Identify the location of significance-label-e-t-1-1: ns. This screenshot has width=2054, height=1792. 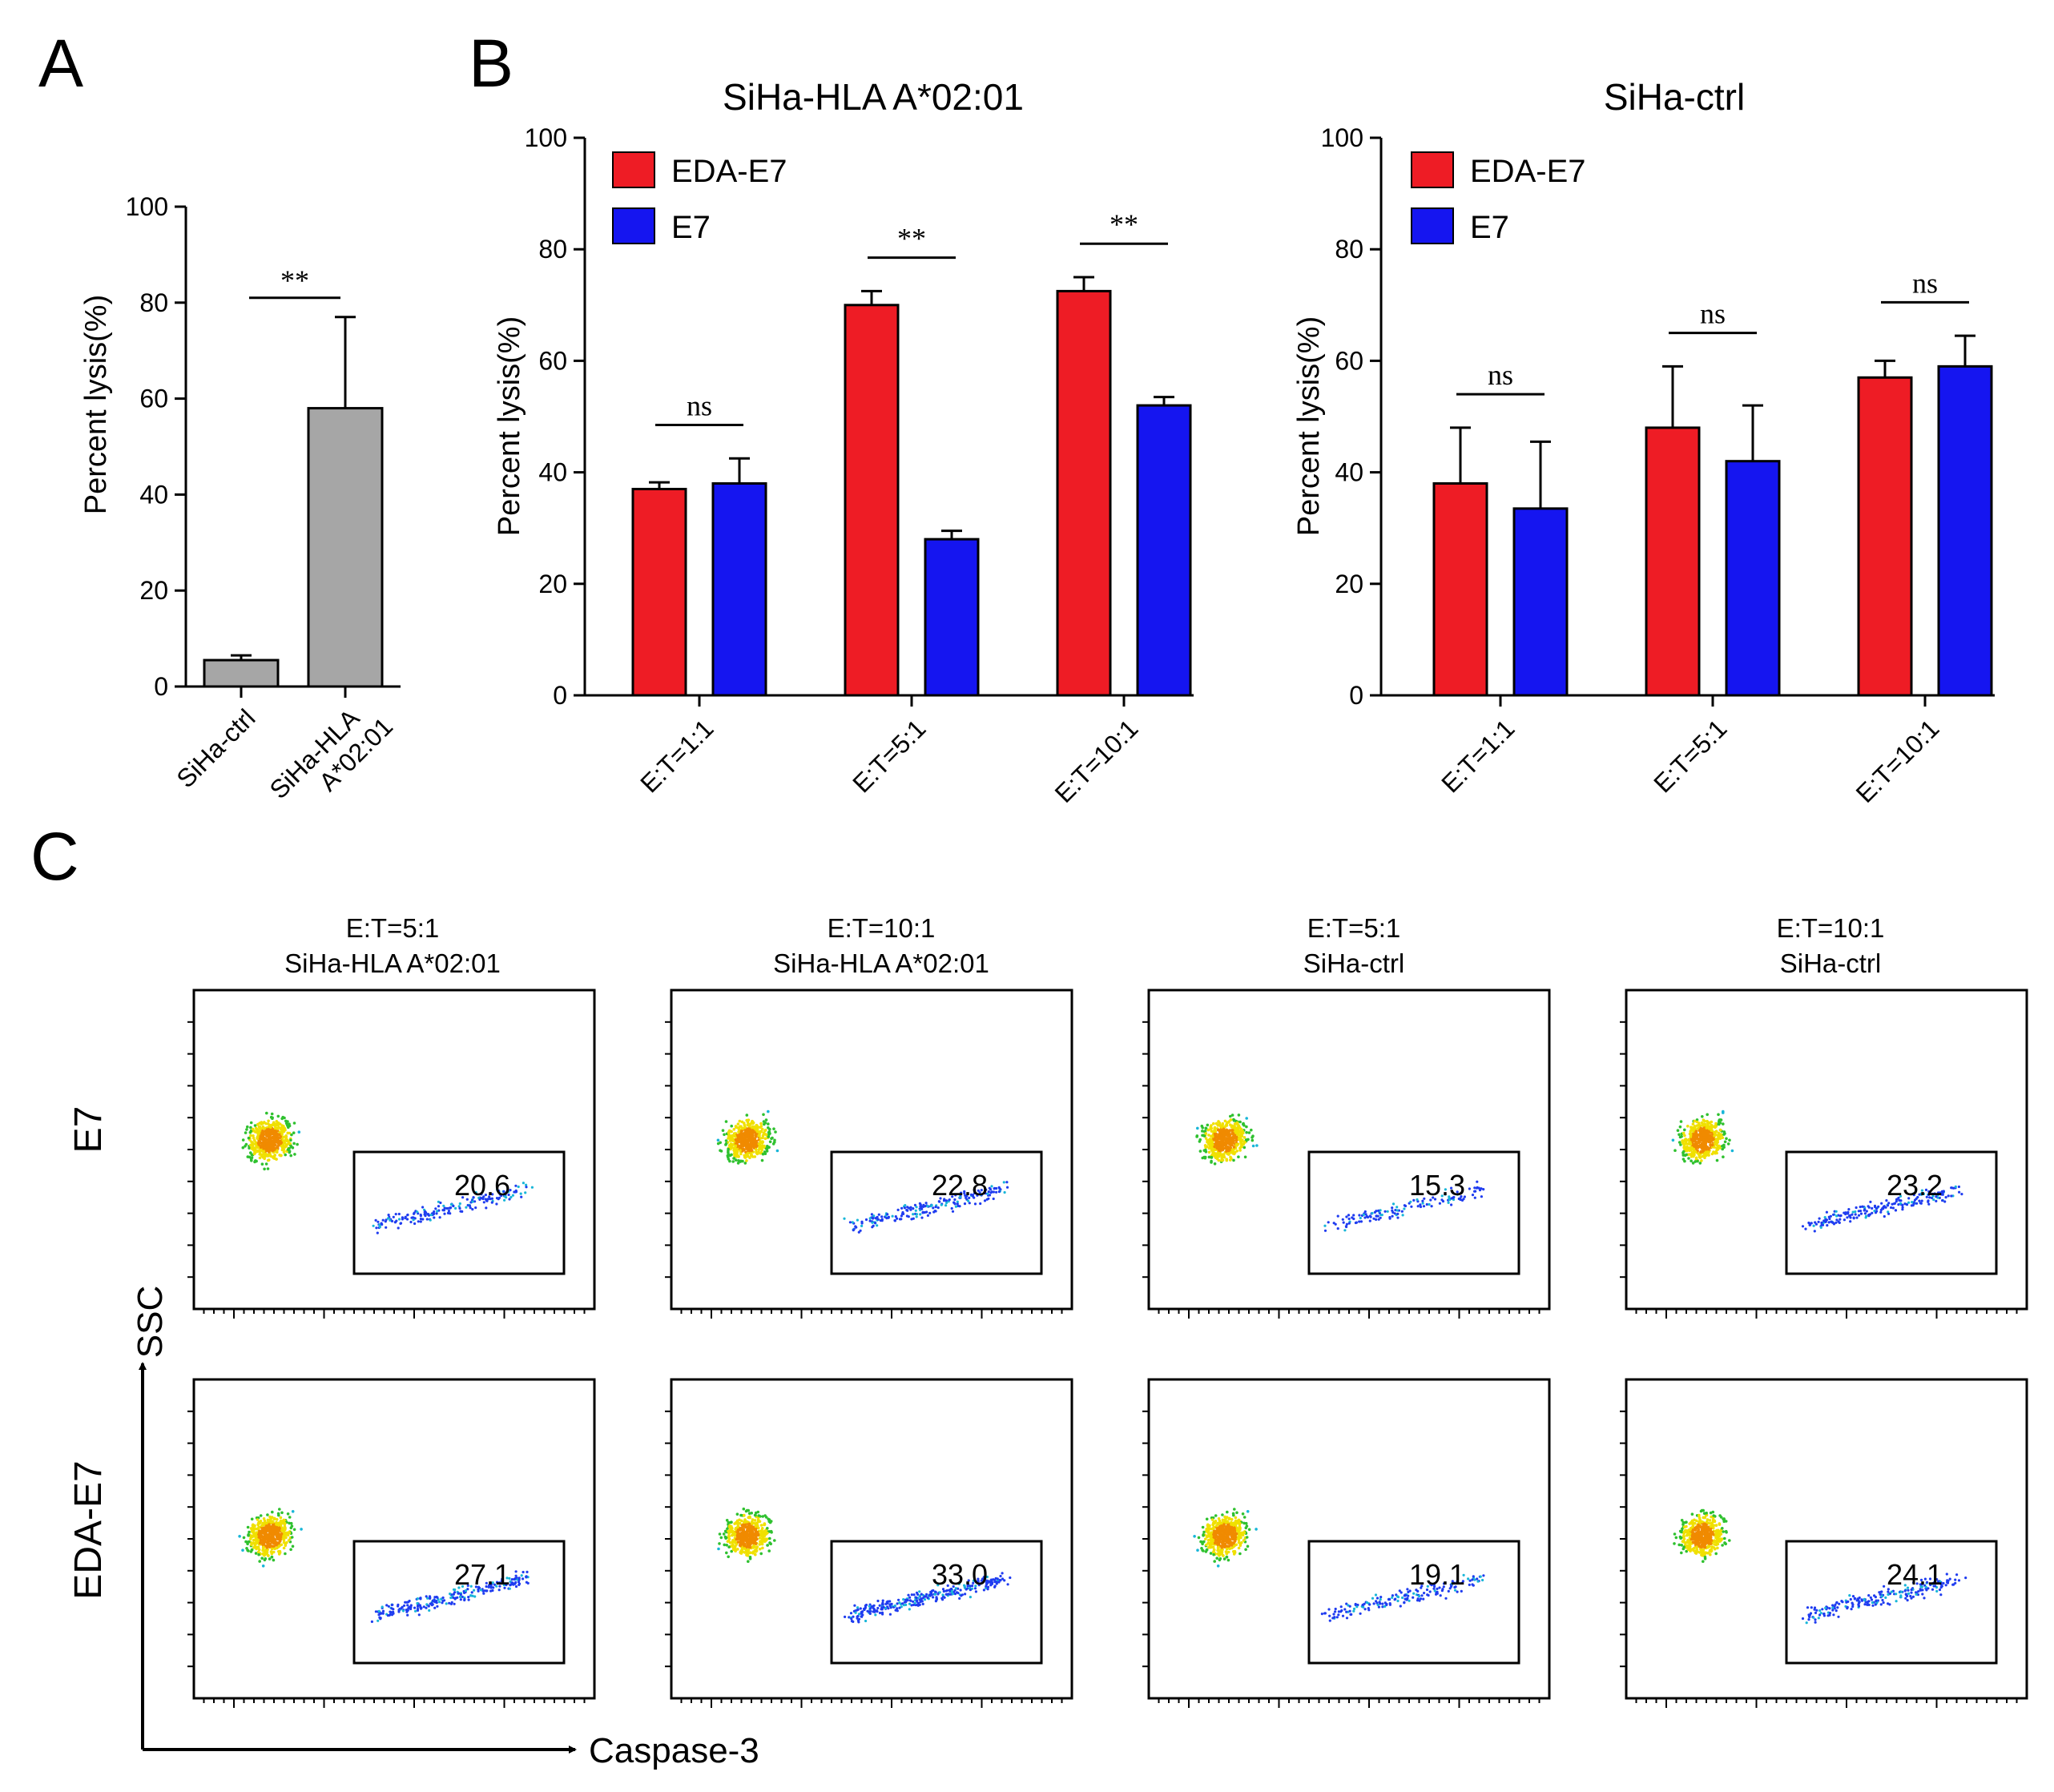
(1501, 375).